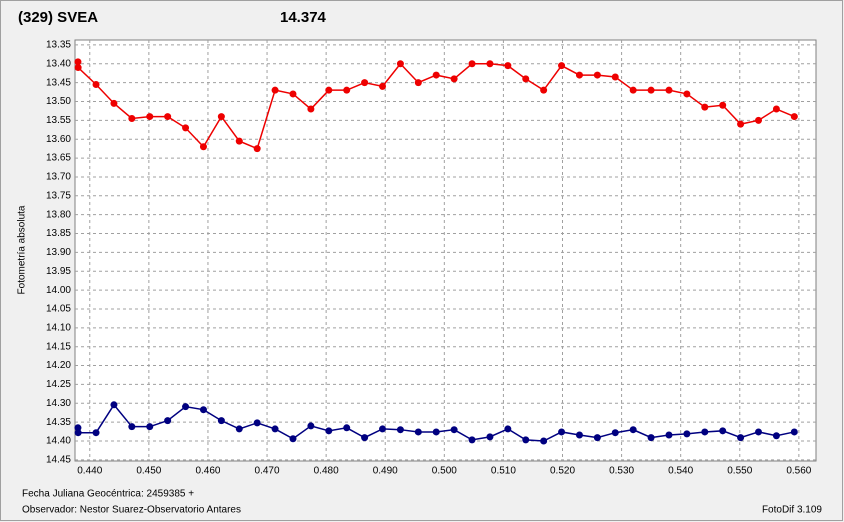  What do you see at coordinates (58, 139) in the screenshot?
I see `y-tick-label: 13.60` at bounding box center [58, 139].